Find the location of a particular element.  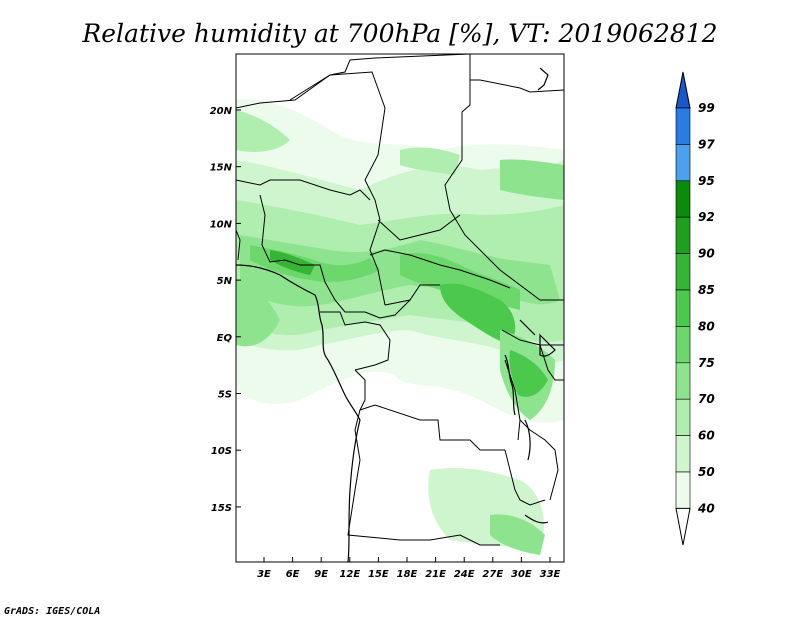

lon-label: 9E is located at coordinates (321, 574).